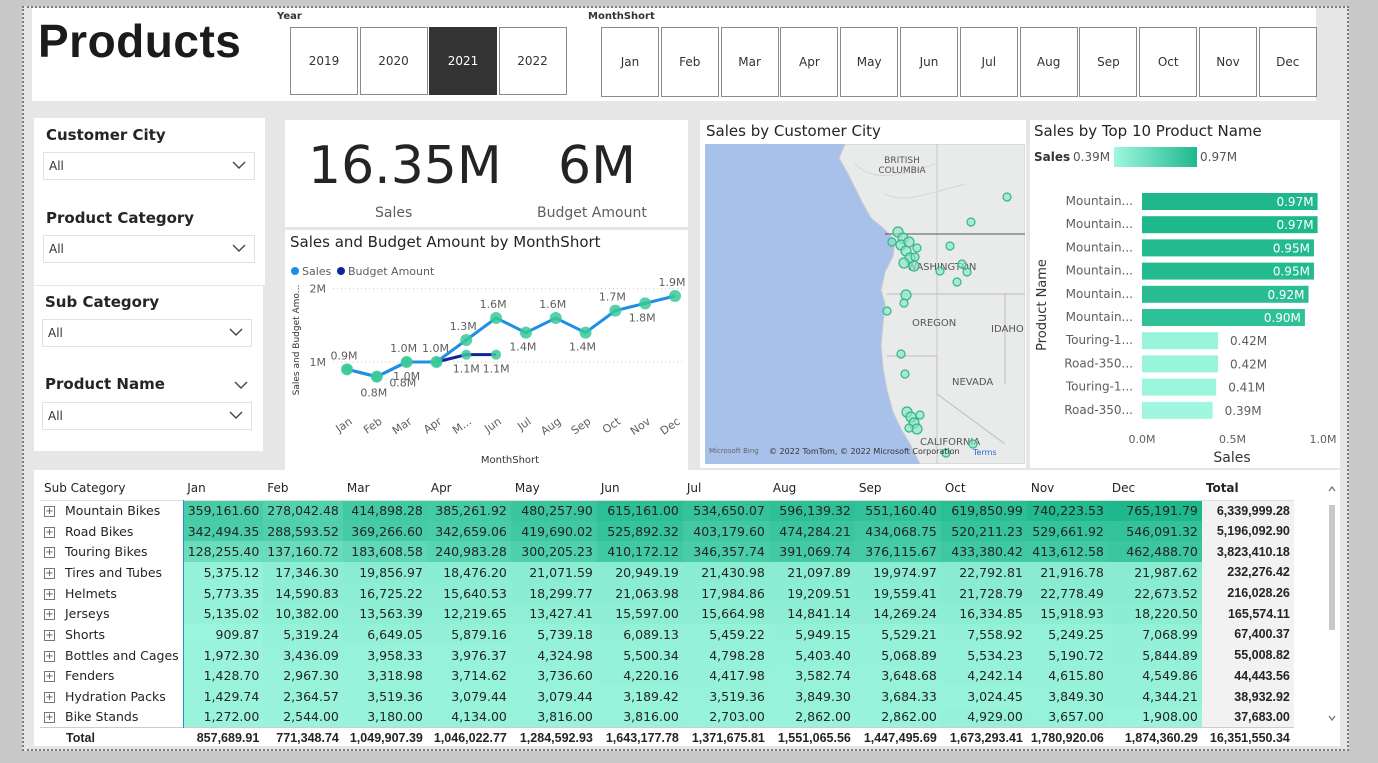 The width and height of the screenshot is (1378, 763). I want to click on column-header: Apr, so click(441, 487).